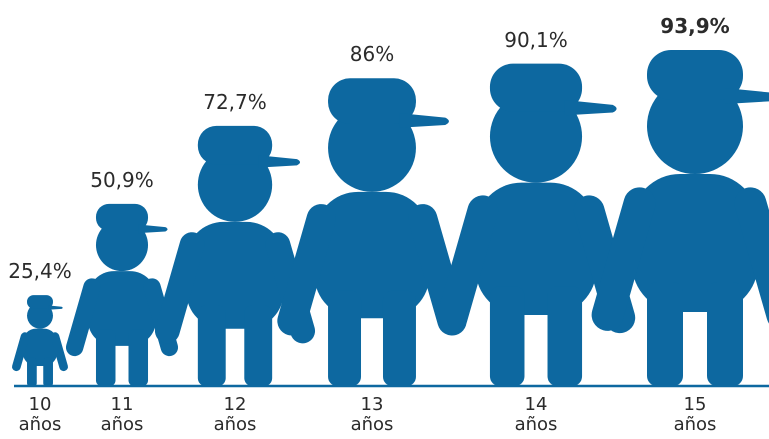 Image resolution: width=769 pixels, height=439 pixels. I want to click on value-label: 25,4%, so click(40, 271).